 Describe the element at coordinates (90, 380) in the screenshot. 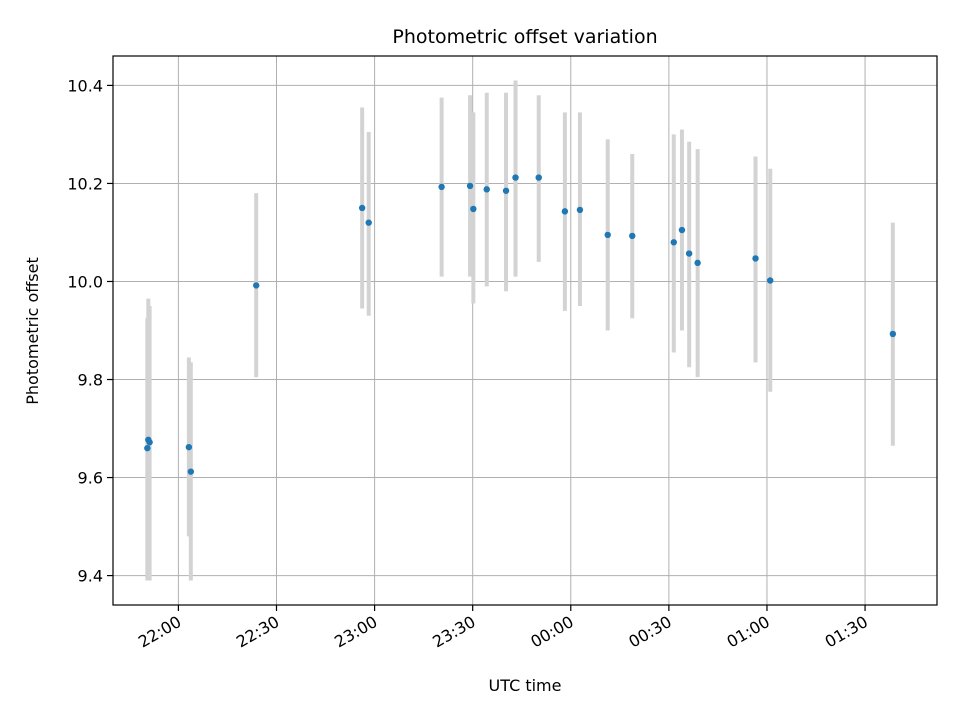

I see `y-tick-label: 9.8` at that location.